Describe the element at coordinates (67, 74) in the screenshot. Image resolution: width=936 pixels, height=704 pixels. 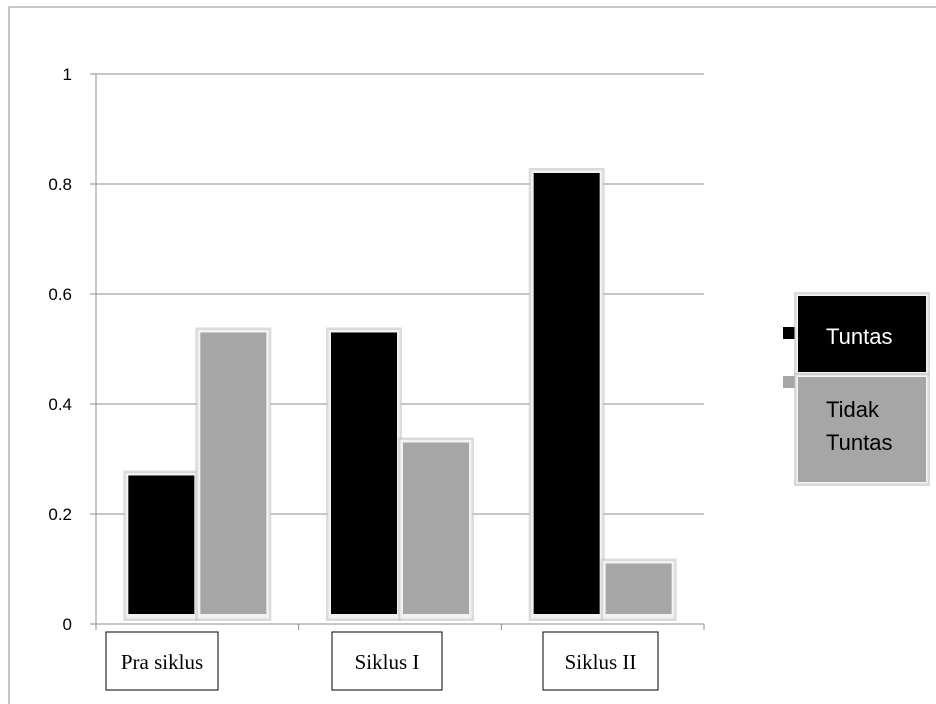
I see `y-tick-label: 1` at that location.